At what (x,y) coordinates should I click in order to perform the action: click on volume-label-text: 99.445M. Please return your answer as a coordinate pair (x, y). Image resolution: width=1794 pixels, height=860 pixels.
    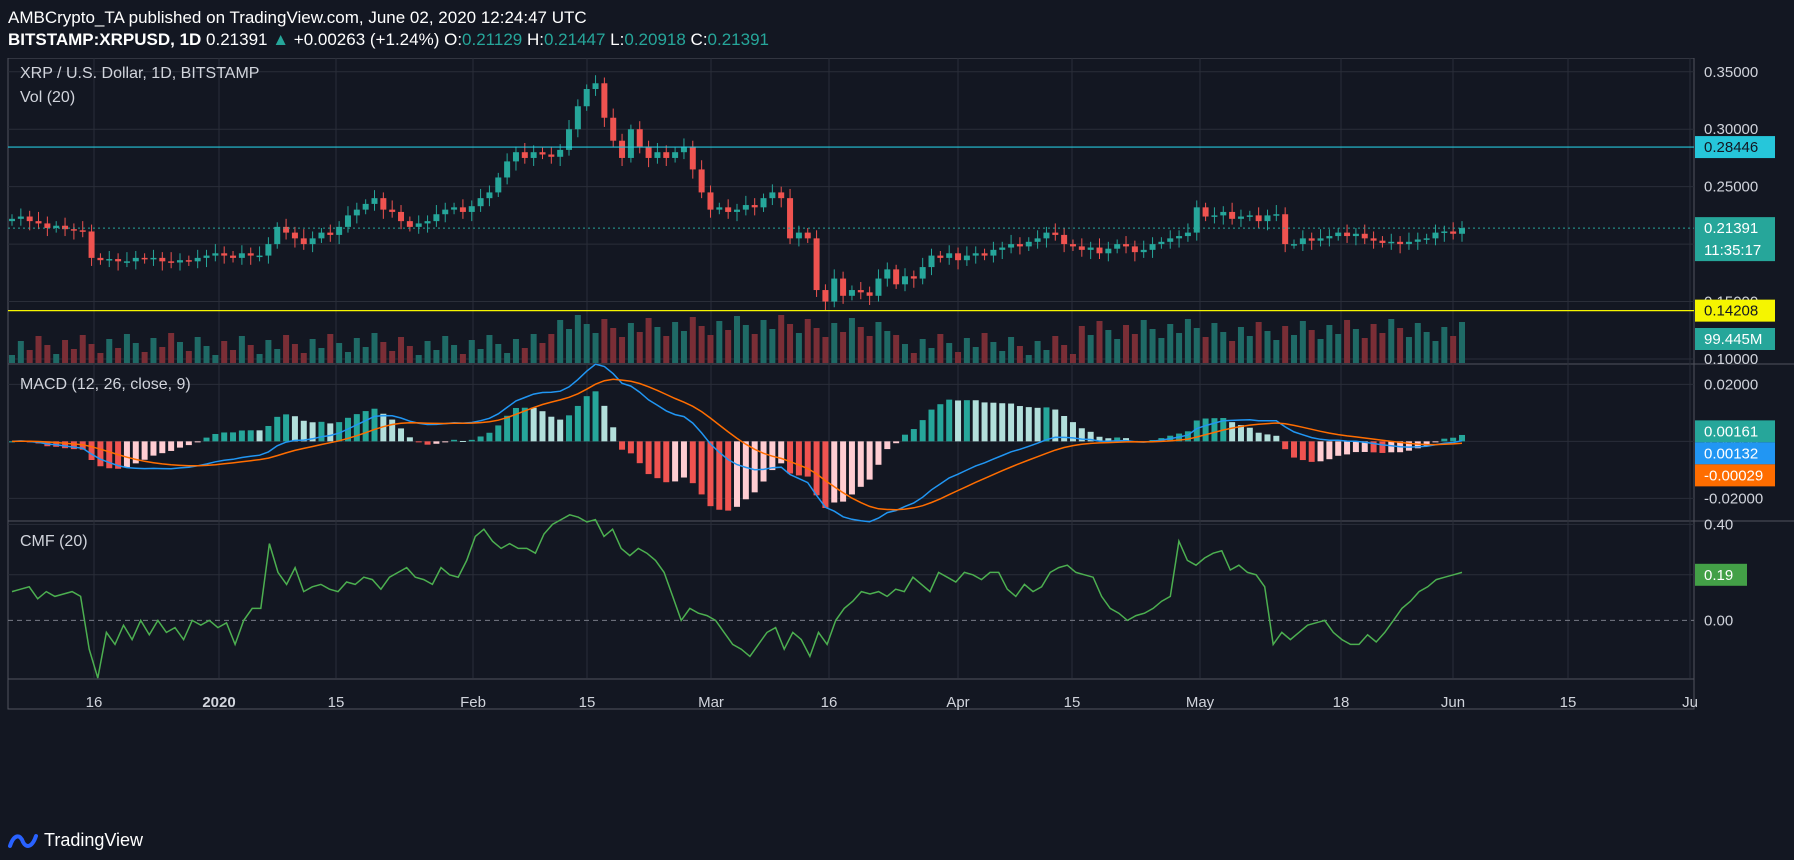
    Looking at the image, I should click on (1733, 339).